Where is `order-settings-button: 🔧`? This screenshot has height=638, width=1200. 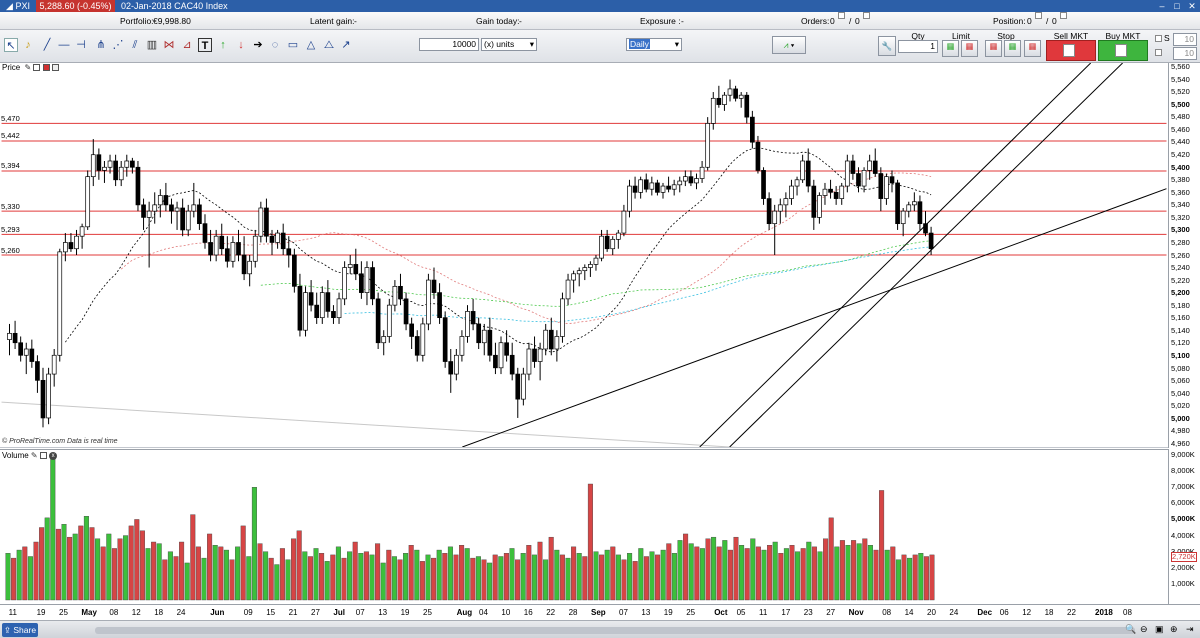 order-settings-button: 🔧 is located at coordinates (887, 46).